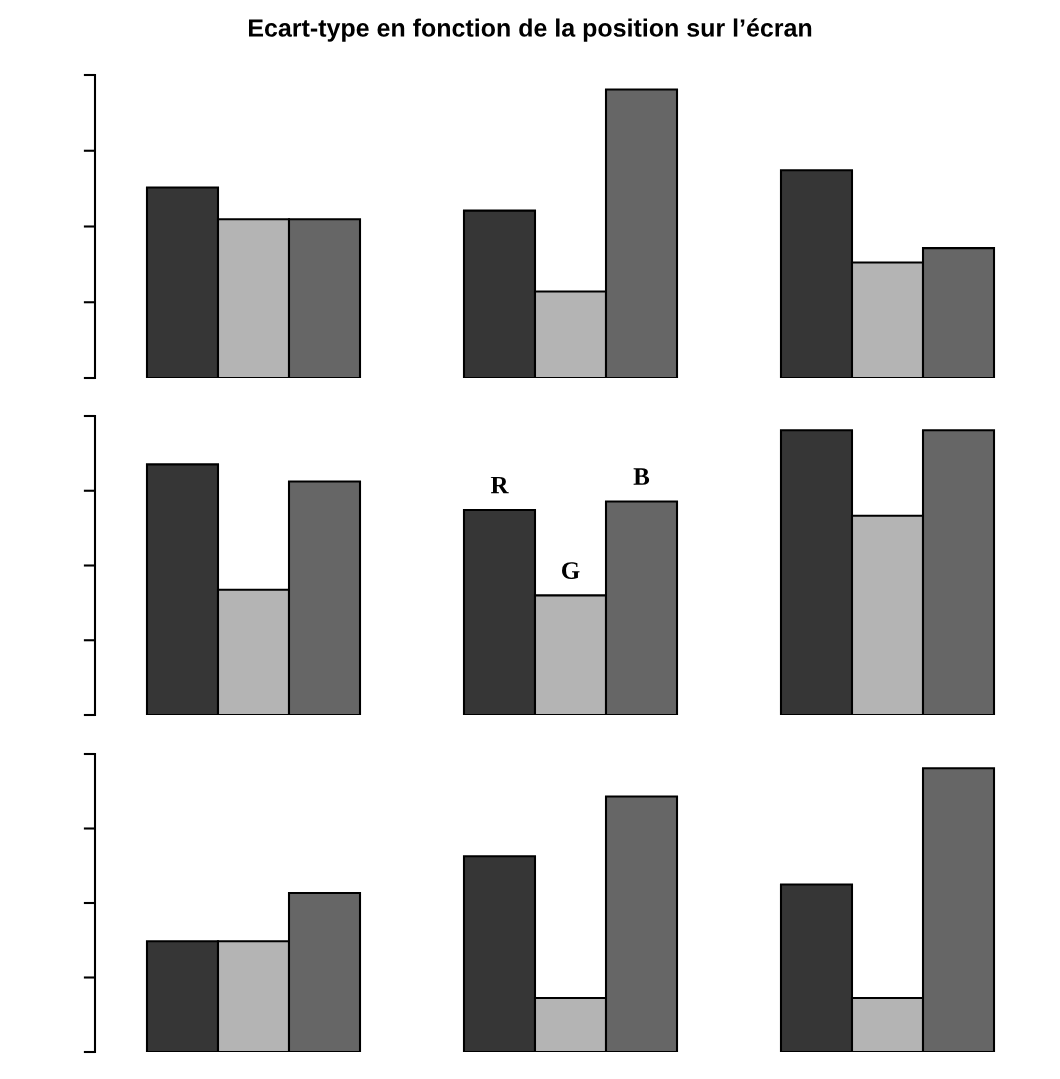 The height and width of the screenshot is (1079, 1060). I want to click on chart-title: Ecart-type en fonction de la position sur l’écran, so click(530, 30).